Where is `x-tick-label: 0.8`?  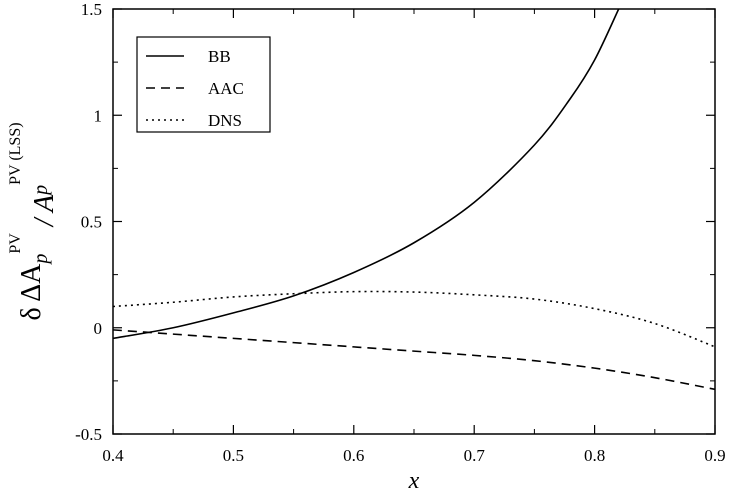
x-tick-label: 0.8 is located at coordinates (594, 455).